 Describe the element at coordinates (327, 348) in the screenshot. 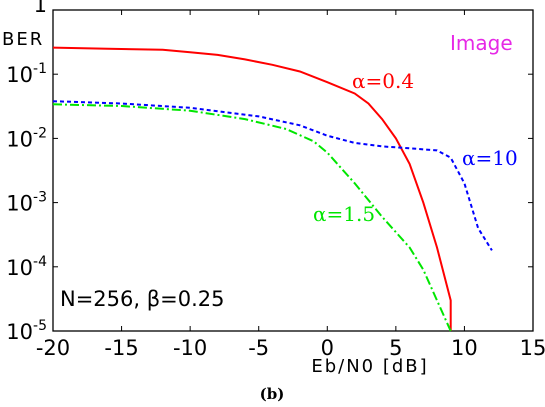

I see `x-tick-label: 0` at that location.